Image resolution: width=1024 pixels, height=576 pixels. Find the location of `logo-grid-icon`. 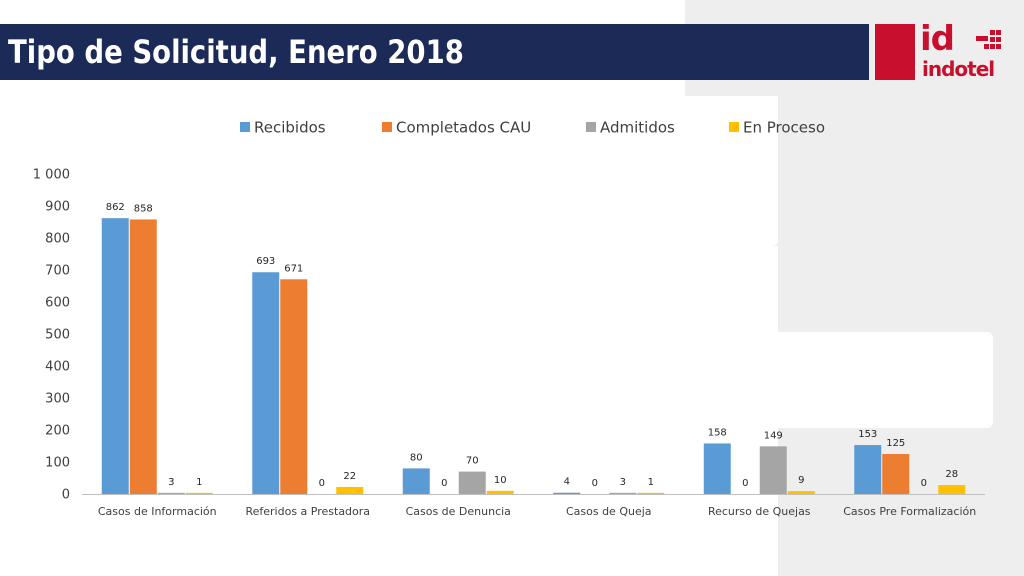

logo-grid-icon is located at coordinates (988, 40).